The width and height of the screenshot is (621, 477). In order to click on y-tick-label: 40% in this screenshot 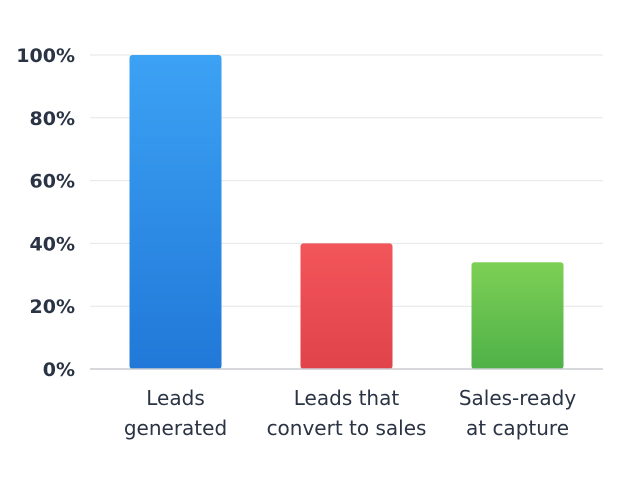, I will do `click(52, 244)`.